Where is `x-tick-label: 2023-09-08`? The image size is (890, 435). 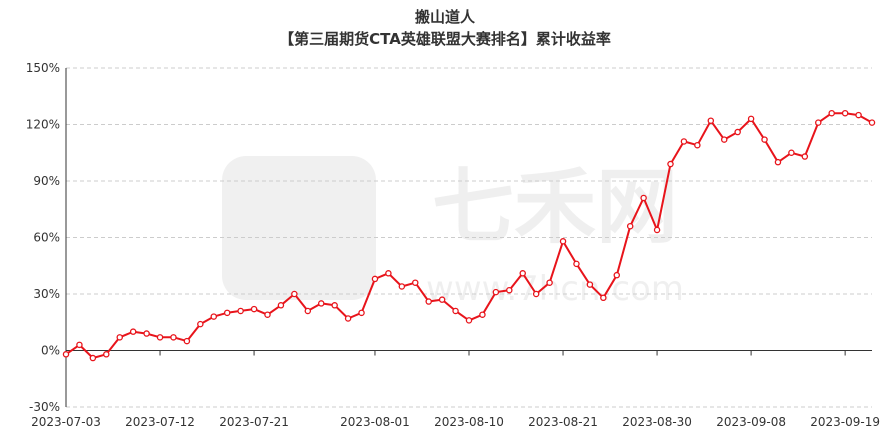
x-tick-label: 2023-09-08 is located at coordinates (751, 422).